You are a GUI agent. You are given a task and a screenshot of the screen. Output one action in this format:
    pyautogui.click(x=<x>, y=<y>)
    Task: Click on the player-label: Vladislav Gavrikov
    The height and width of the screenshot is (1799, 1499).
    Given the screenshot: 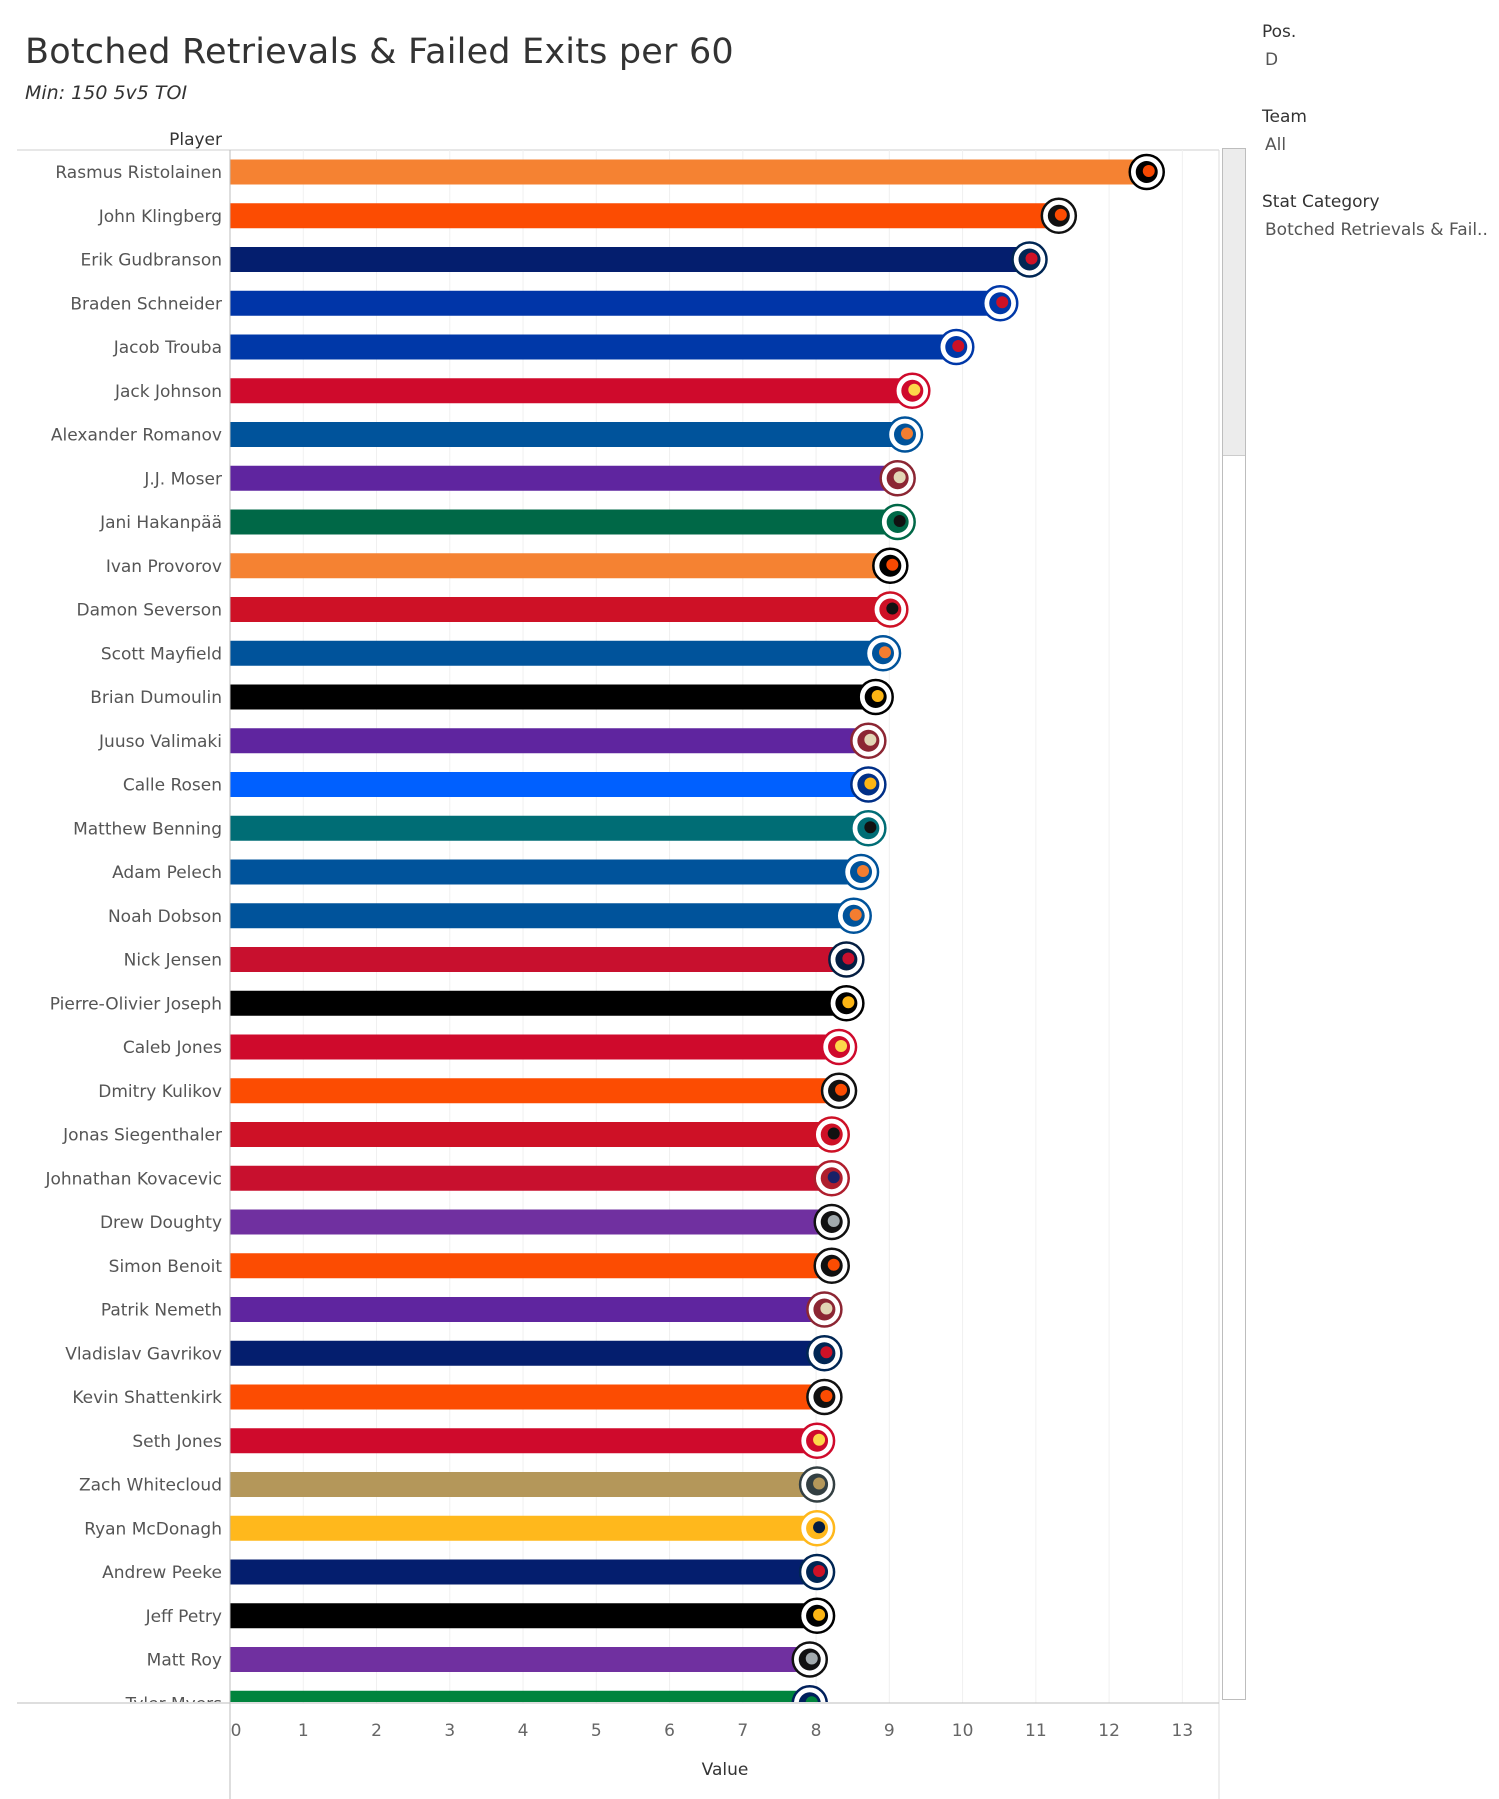 What is the action you would take?
    pyautogui.click(x=143, y=1354)
    